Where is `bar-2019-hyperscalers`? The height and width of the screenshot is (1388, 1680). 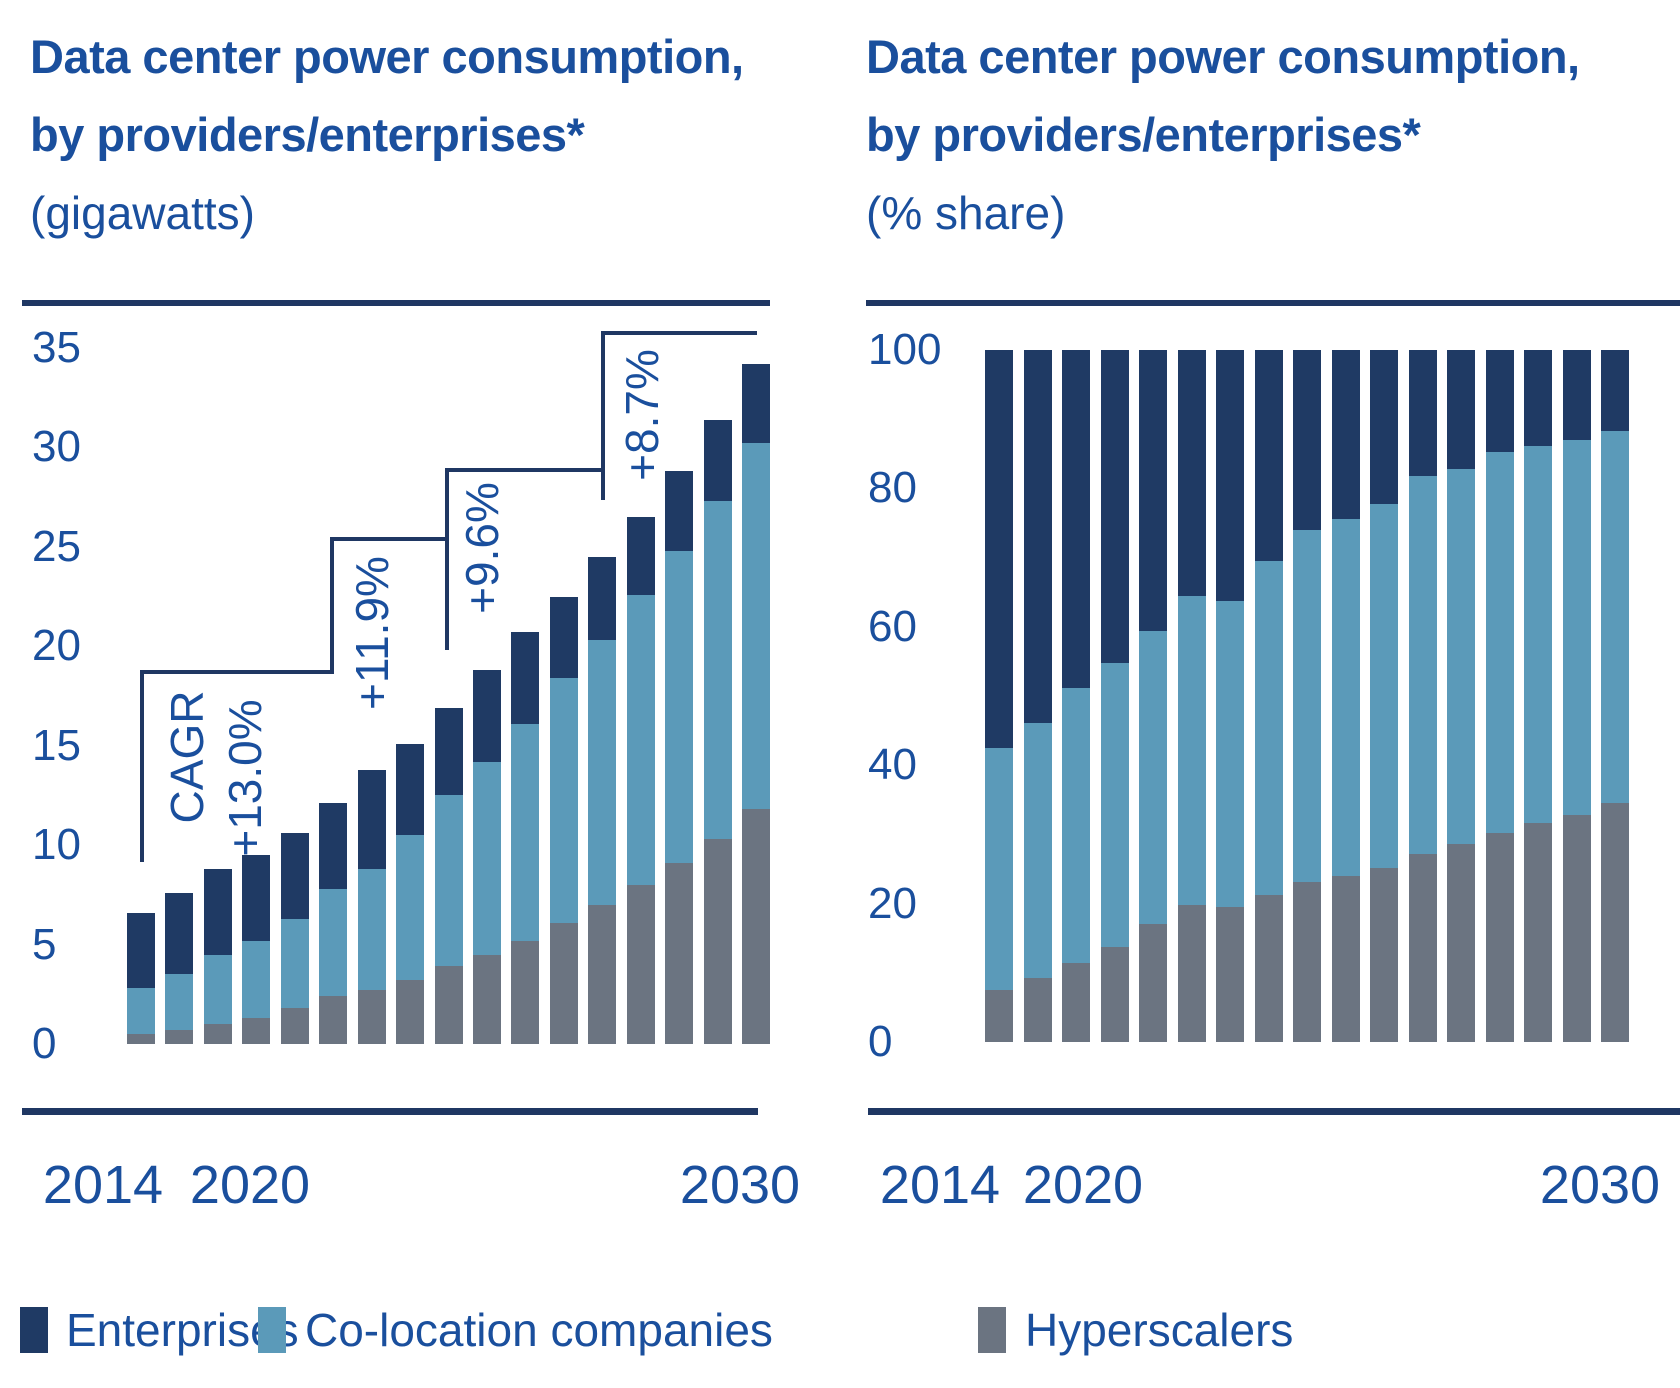
bar-2019-hyperscalers is located at coordinates (333, 1020).